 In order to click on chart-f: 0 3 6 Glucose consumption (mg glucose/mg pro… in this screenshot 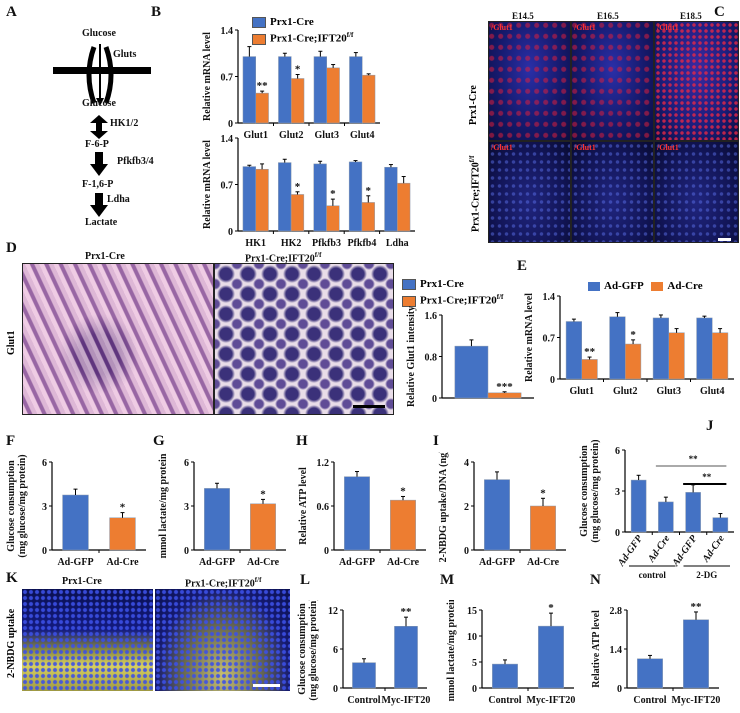, I will do `click(76, 511)`.